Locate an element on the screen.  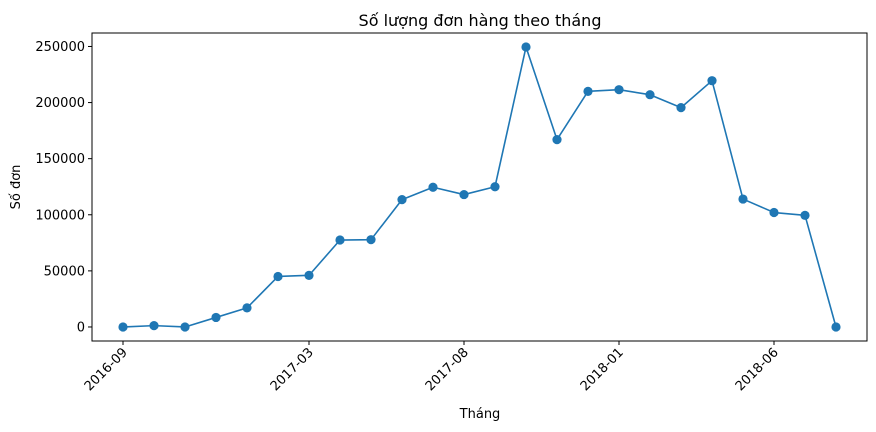
x-tick-label: 2018-06 is located at coordinates (757, 369).